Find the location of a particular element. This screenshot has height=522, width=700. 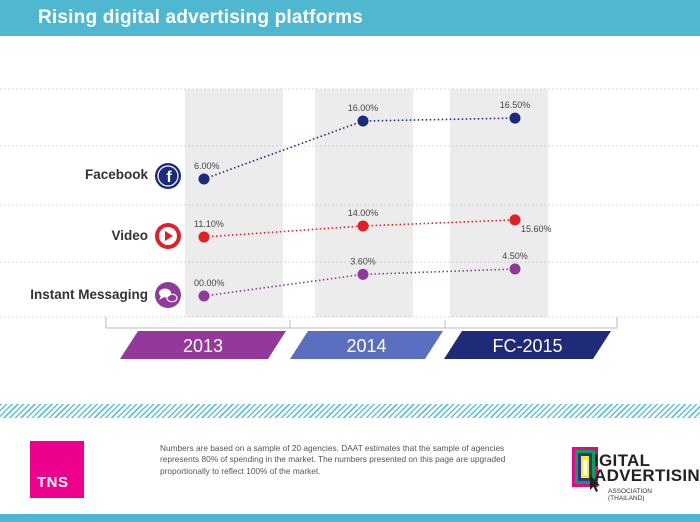

data-label: 3.60% is located at coordinates (363, 261).